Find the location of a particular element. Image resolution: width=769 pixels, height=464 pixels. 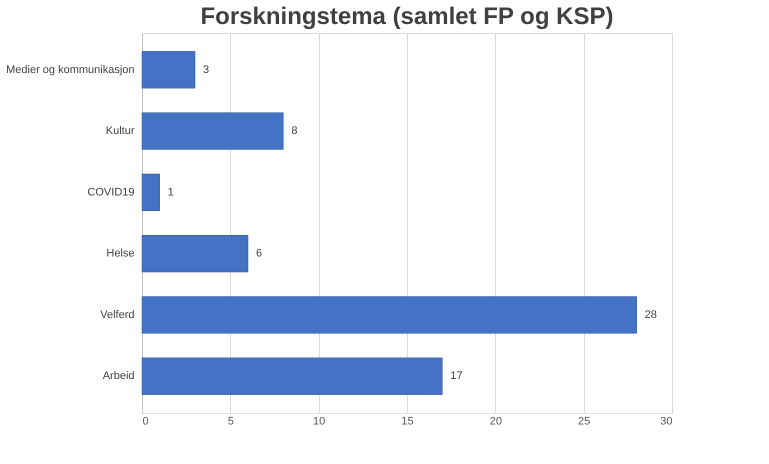

x-tick-label: 30 is located at coordinates (666, 422).